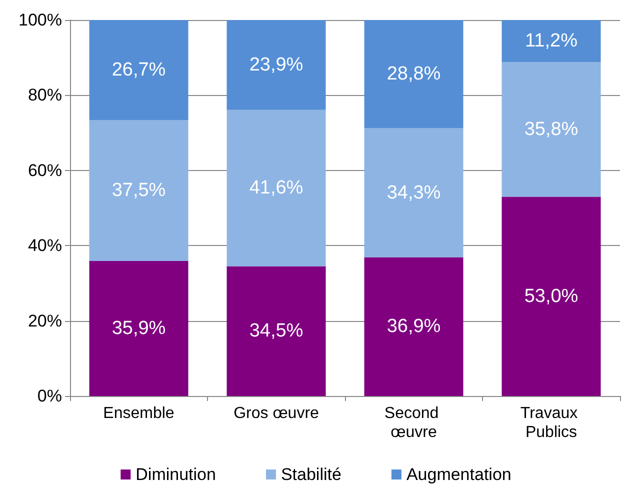 This screenshot has width=632, height=488. What do you see at coordinates (49, 396) in the screenshot?
I see `y-tick-label: 0%` at bounding box center [49, 396].